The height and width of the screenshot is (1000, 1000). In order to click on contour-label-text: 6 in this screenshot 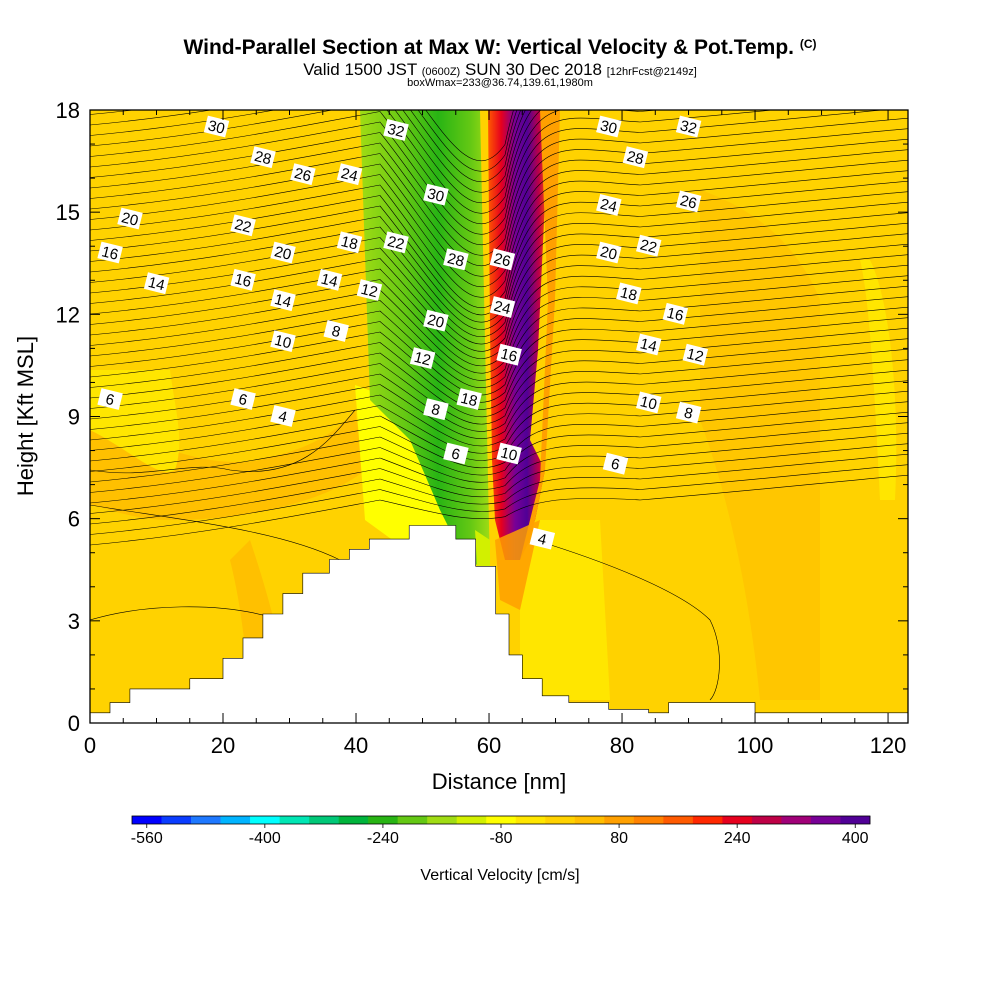, I will do `click(615, 464)`.